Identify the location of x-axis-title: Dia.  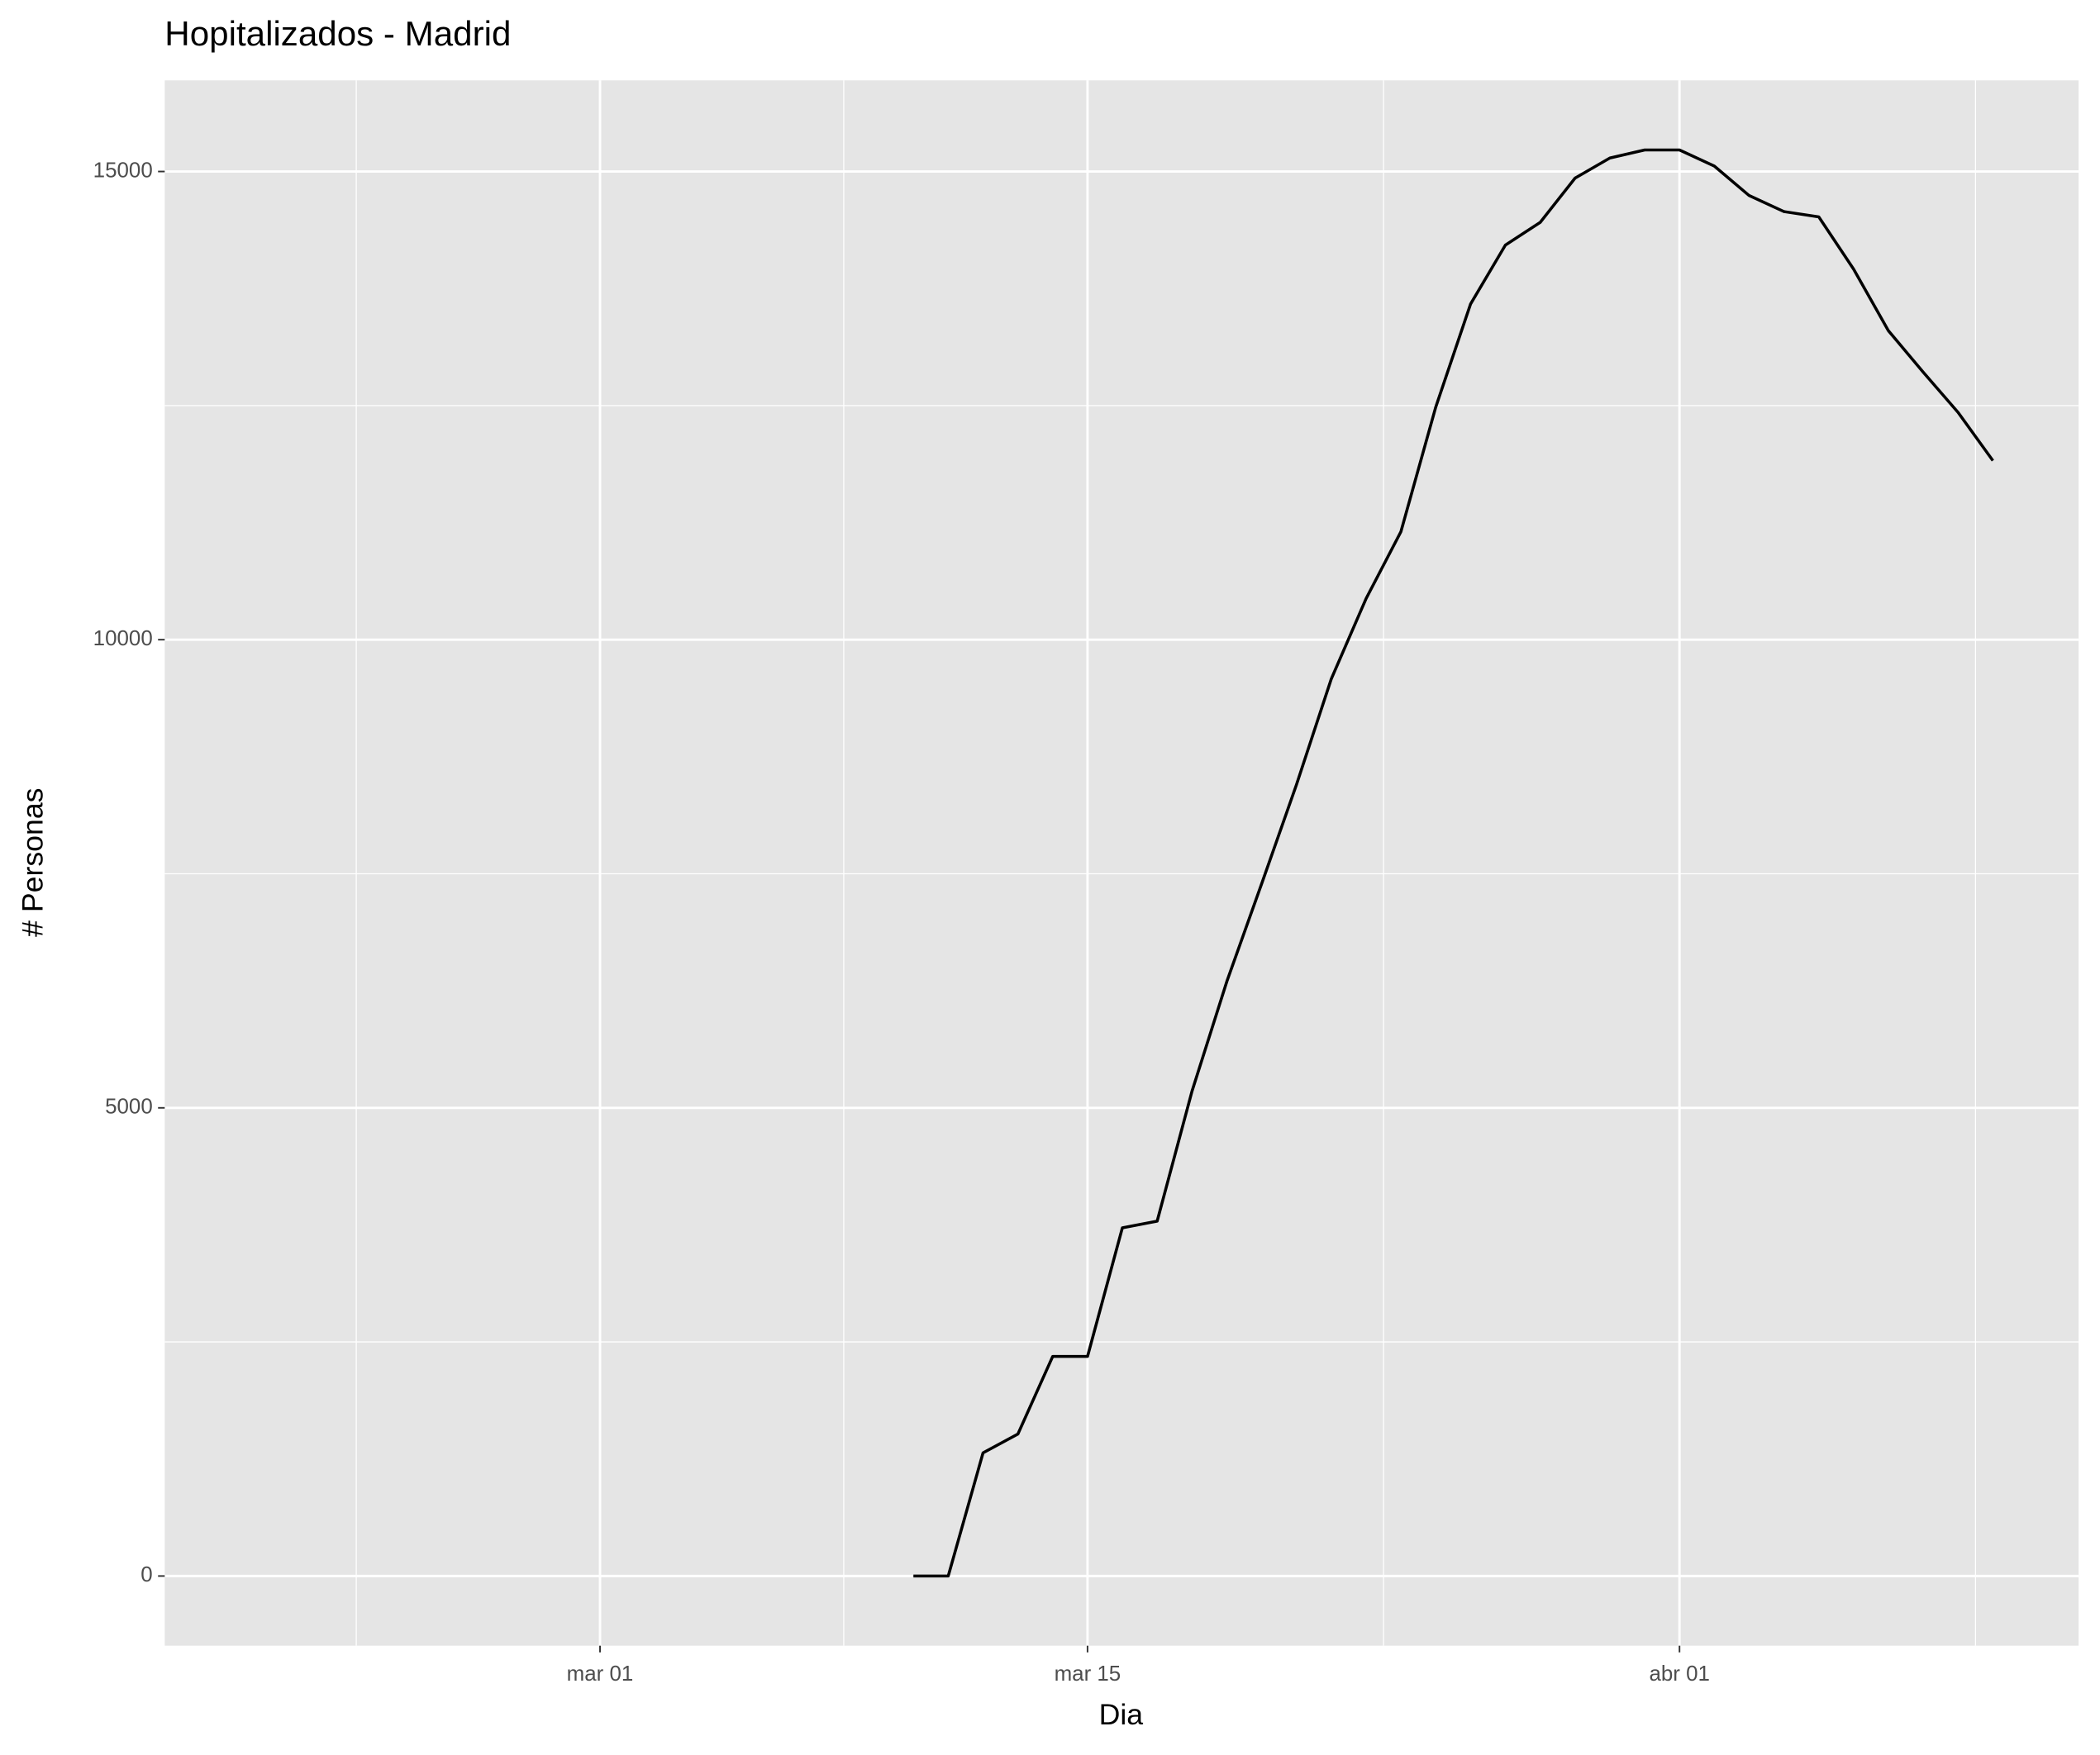
(1121, 1714).